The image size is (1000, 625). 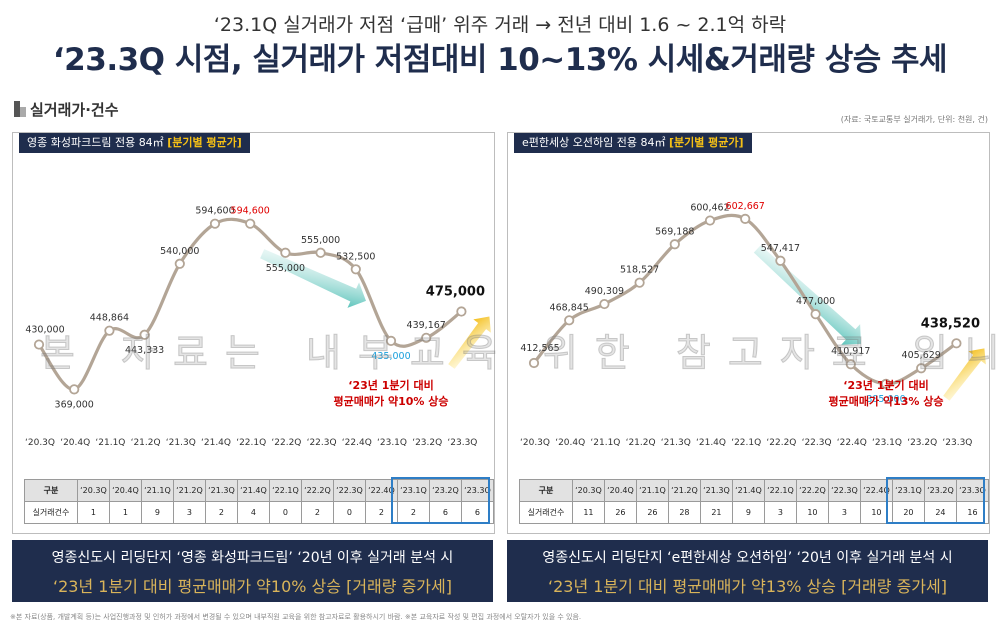 I want to click on data-label: 602,667, so click(x=745, y=206).